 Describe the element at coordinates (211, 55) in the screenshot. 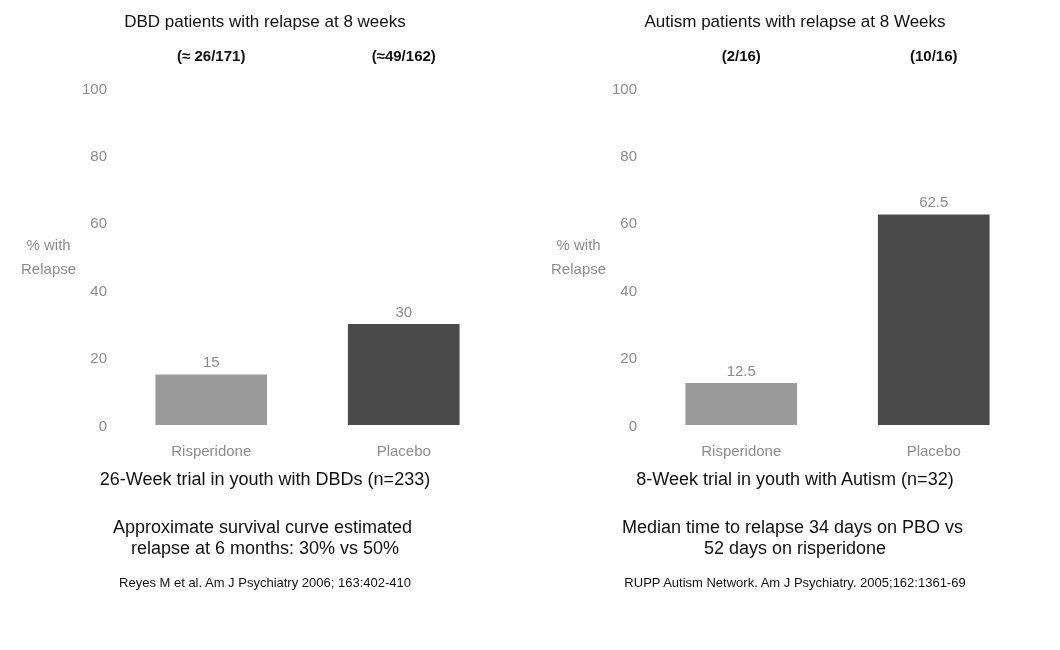

I see `text: (≈ 26/171)` at that location.